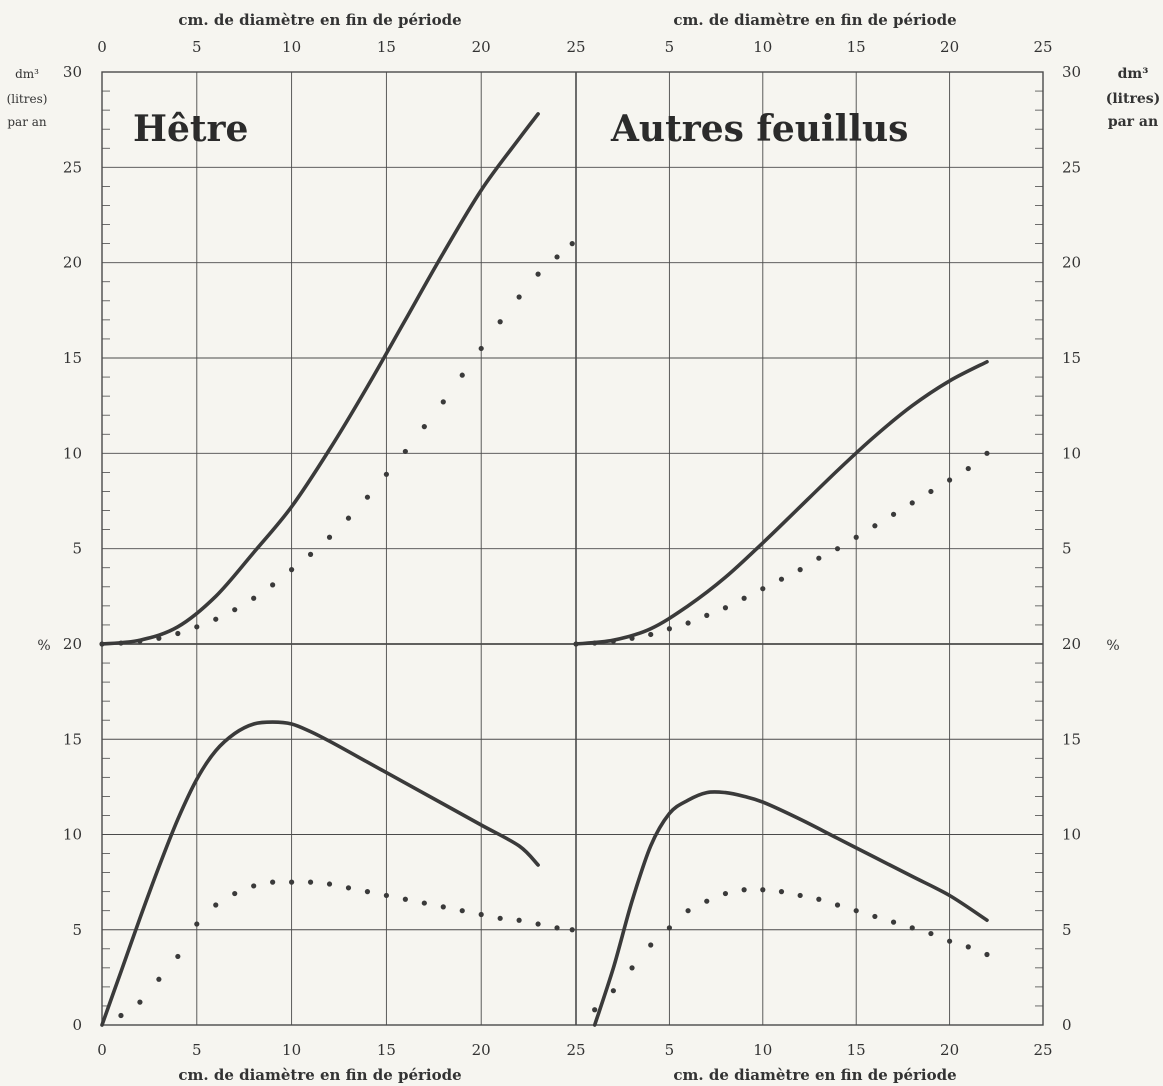 Image resolution: width=1163 pixels, height=1086 pixels. I want to click on percent-label-left: %, so click(43, 646).